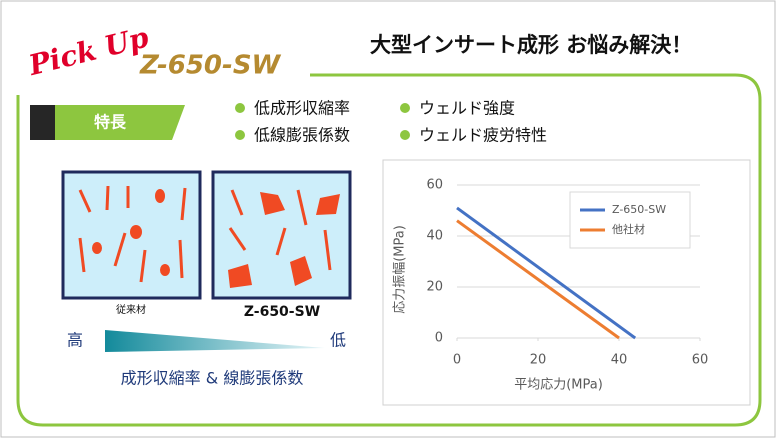 The width and height of the screenshot is (776, 442). What do you see at coordinates (628, 229) in the screenshot?
I see `legend-label: 他社材` at bounding box center [628, 229].